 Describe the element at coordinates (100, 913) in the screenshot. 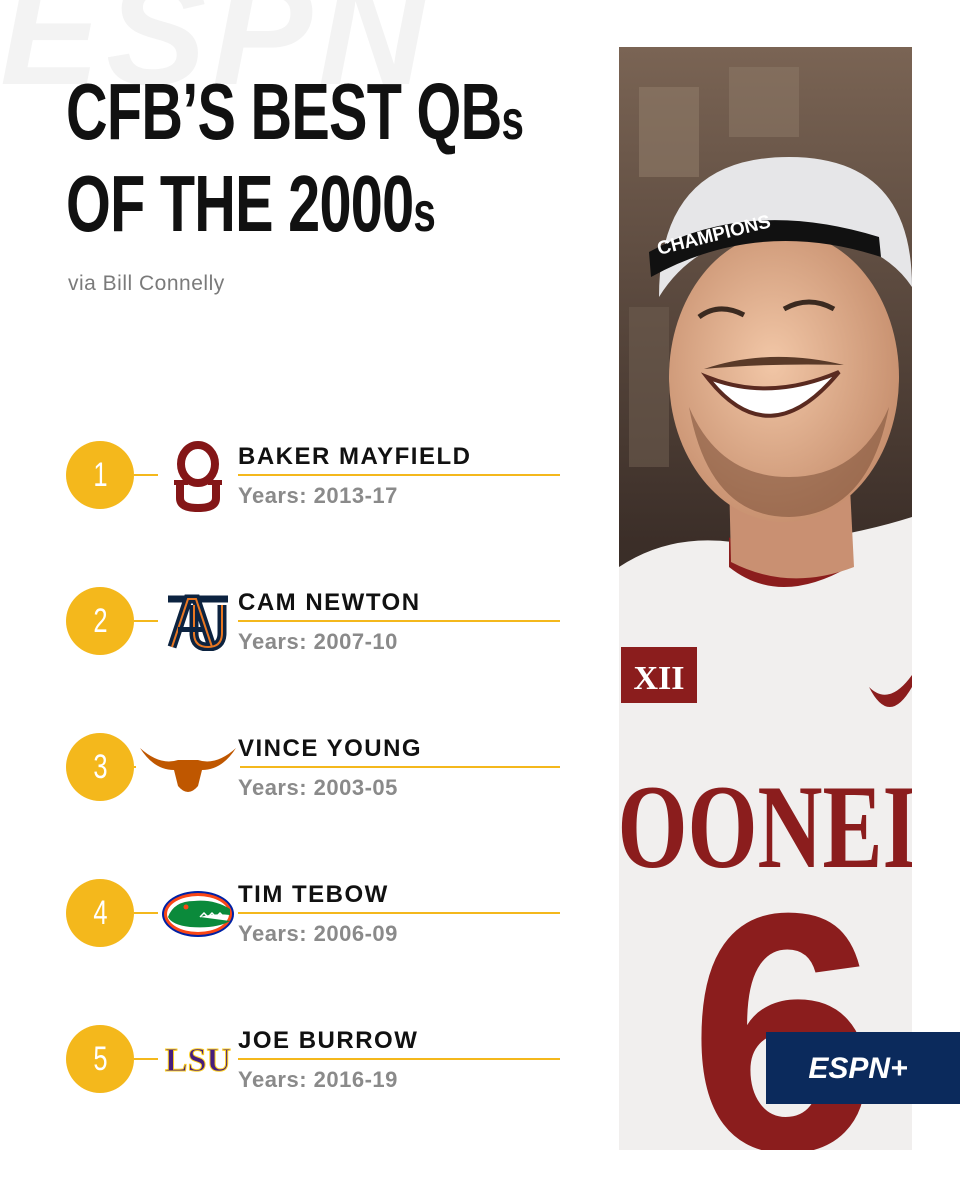

I see `rank-badge: 4` at that location.